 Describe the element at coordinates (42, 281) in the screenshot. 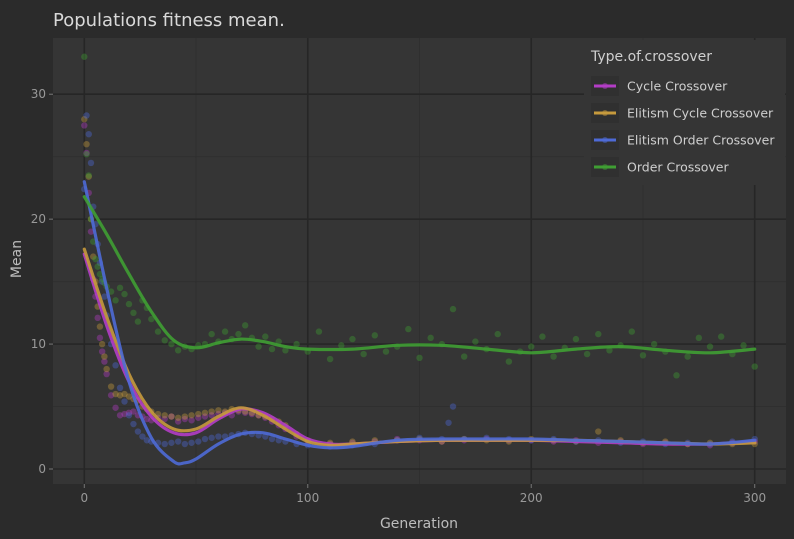

I see `y-axis-ticks: 0 10 20 30` at that location.